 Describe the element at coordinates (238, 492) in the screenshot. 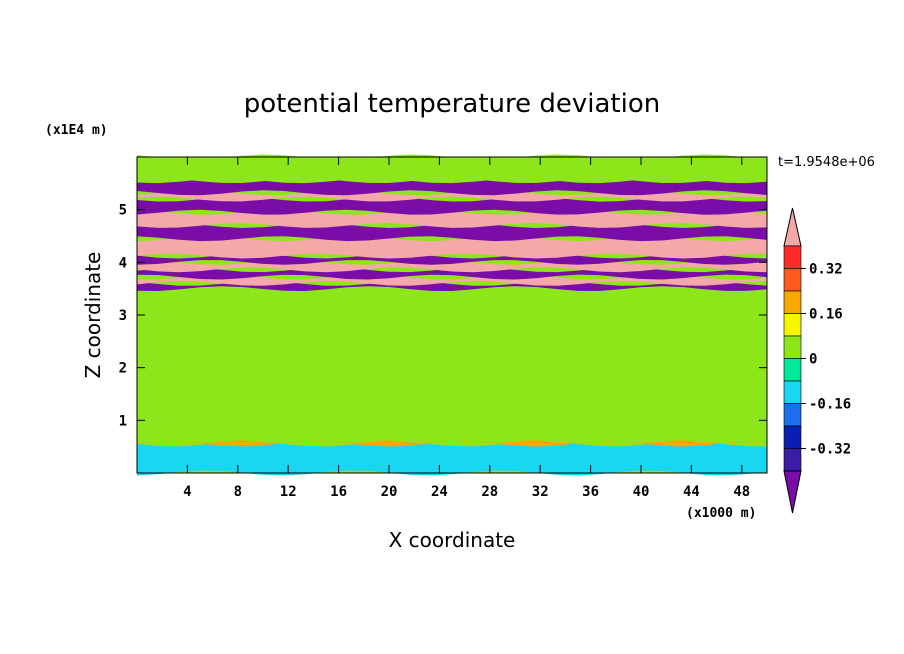

I see `x-tick-label: 8` at that location.